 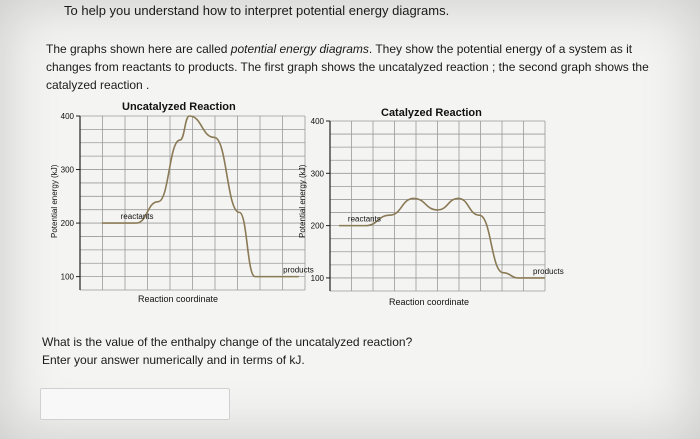 I want to click on catalyzed-annotation-products: products, so click(x=548, y=271).